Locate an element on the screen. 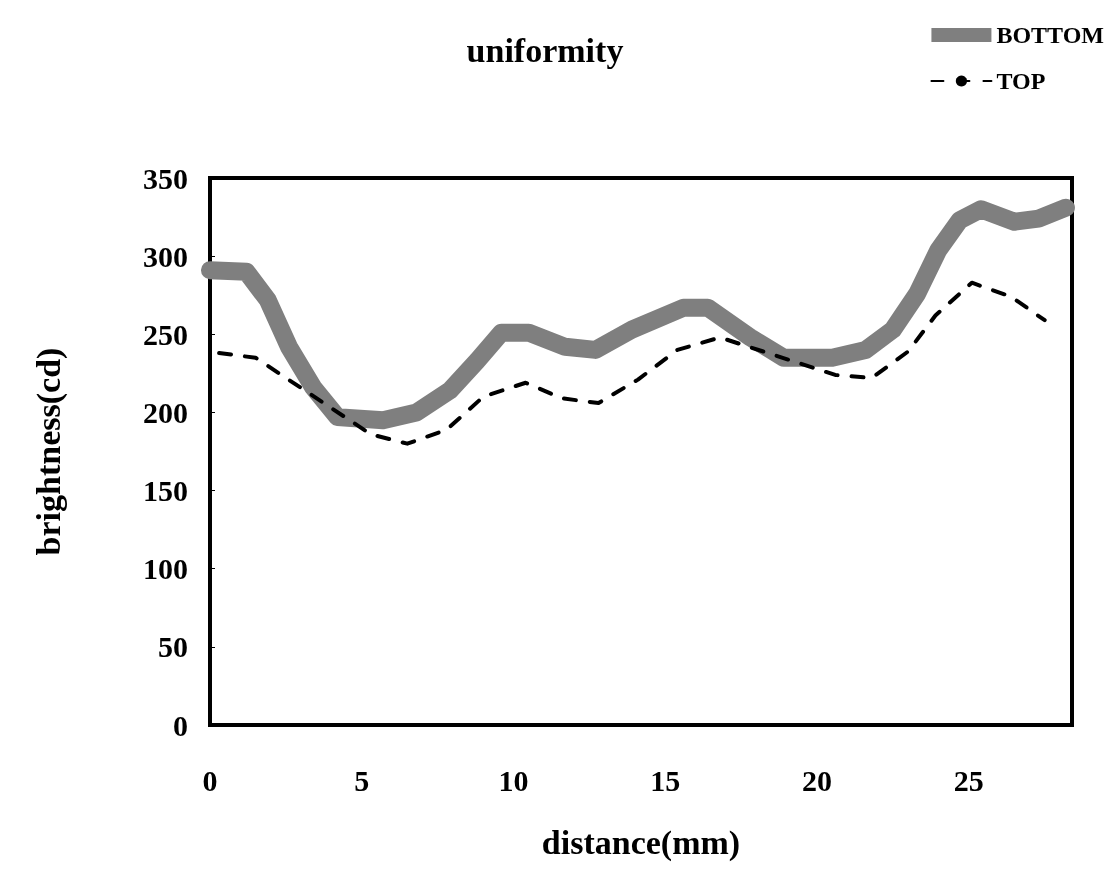  x-tick-label: 25 is located at coordinates (968, 780).